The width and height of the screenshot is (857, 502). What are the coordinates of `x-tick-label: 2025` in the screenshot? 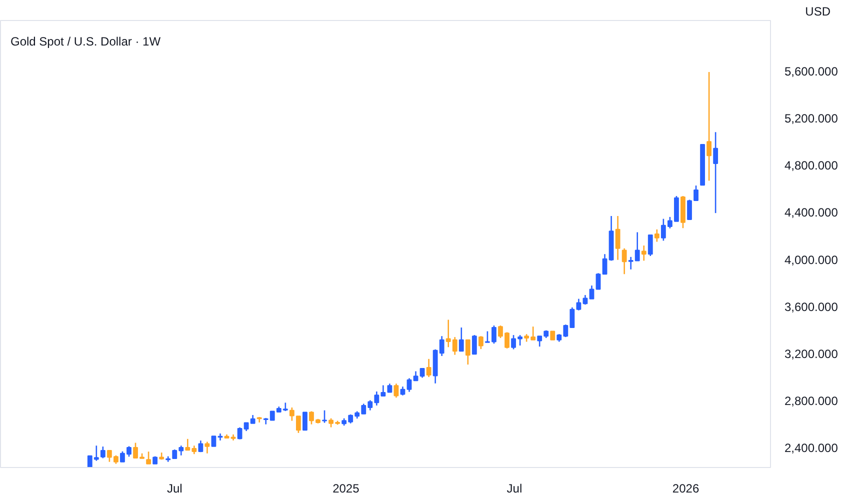 It's located at (346, 489).